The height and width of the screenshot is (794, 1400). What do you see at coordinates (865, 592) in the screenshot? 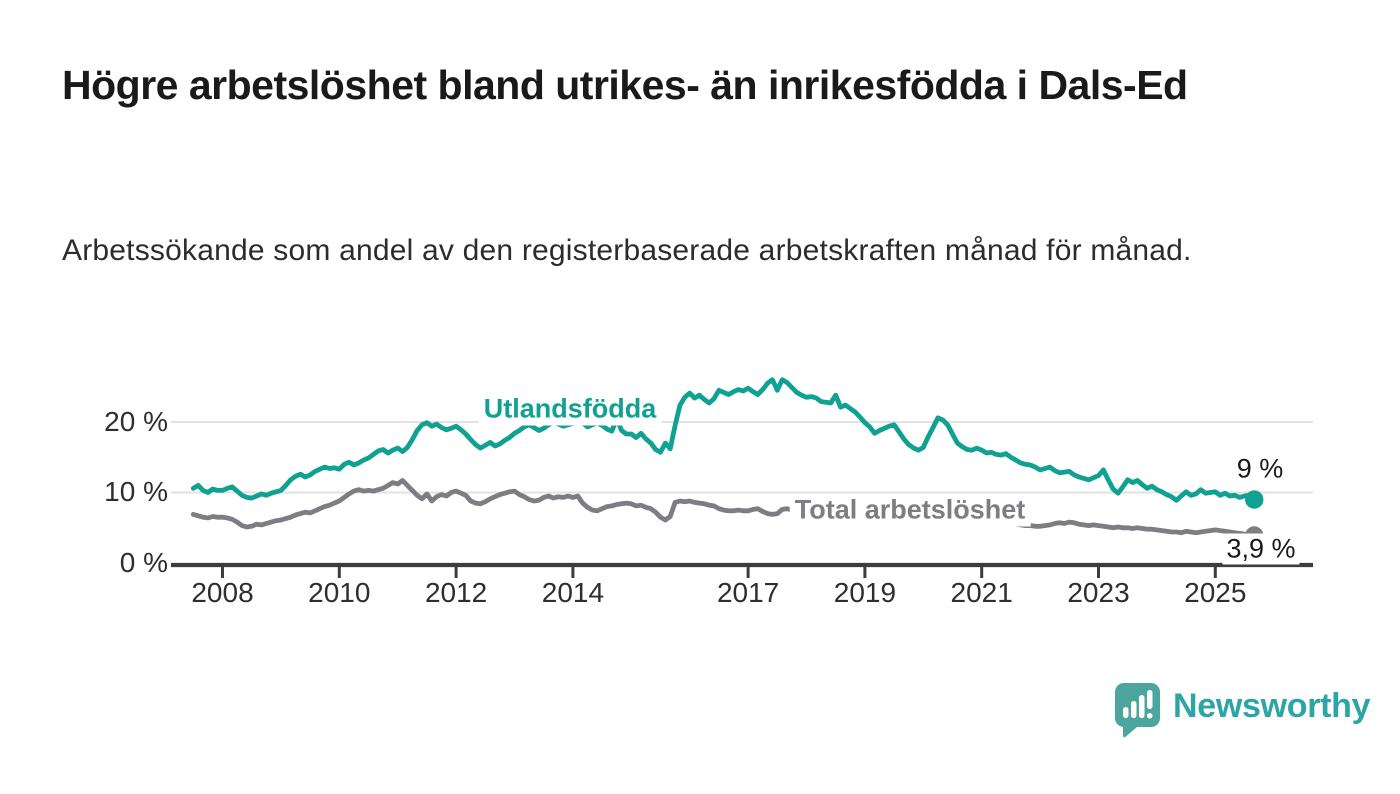
I see `x-axis-tick-label-2019: 2019` at bounding box center [865, 592].